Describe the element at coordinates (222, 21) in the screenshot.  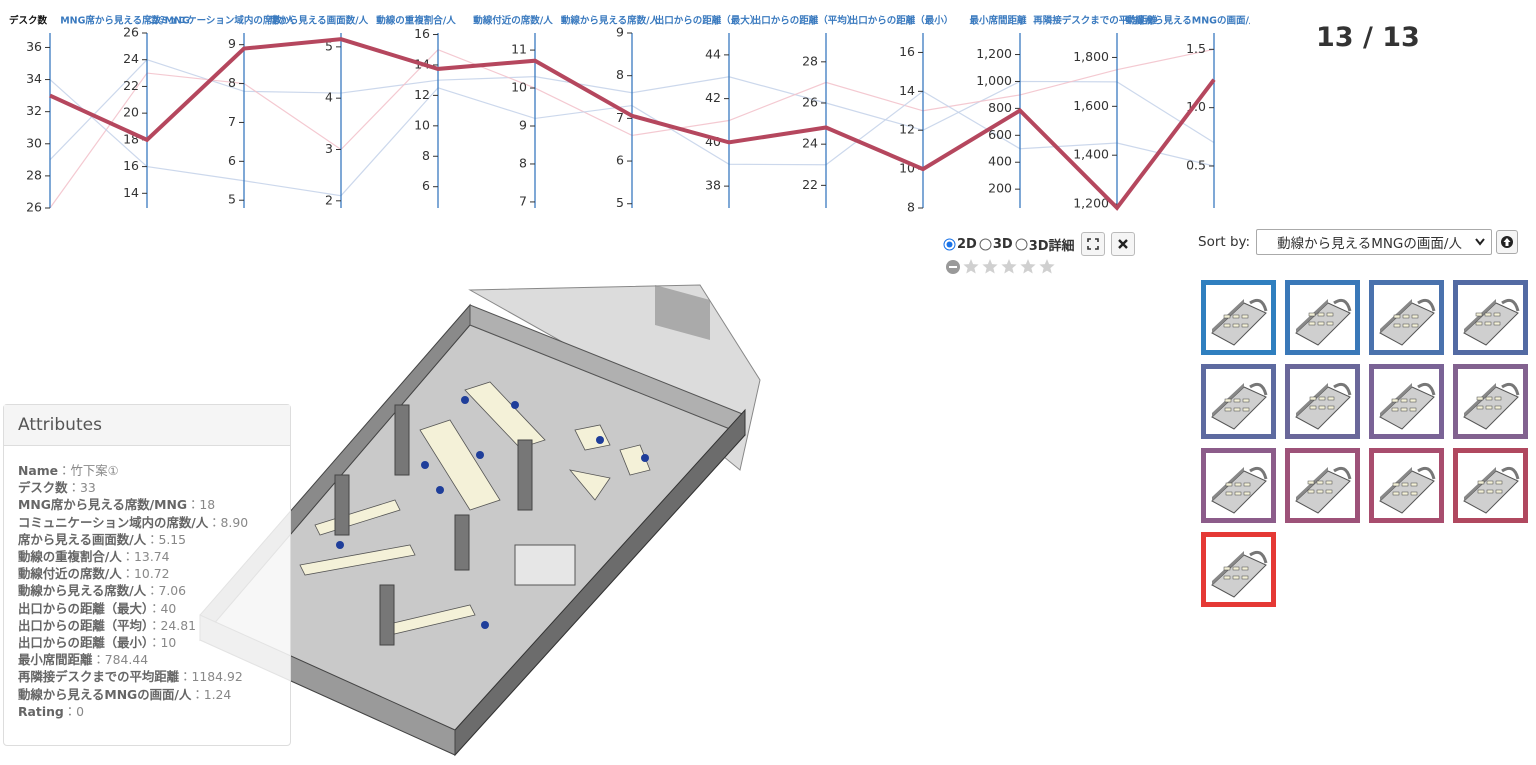
I see `axis-title: コミュニケーション域内の席数/人` at that location.